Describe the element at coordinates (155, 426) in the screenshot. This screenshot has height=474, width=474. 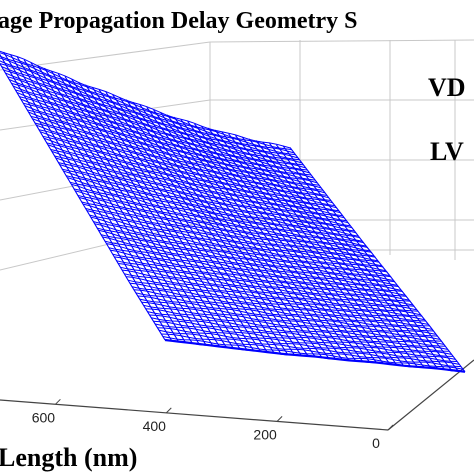
I see `x-tick-label: 400` at that location.